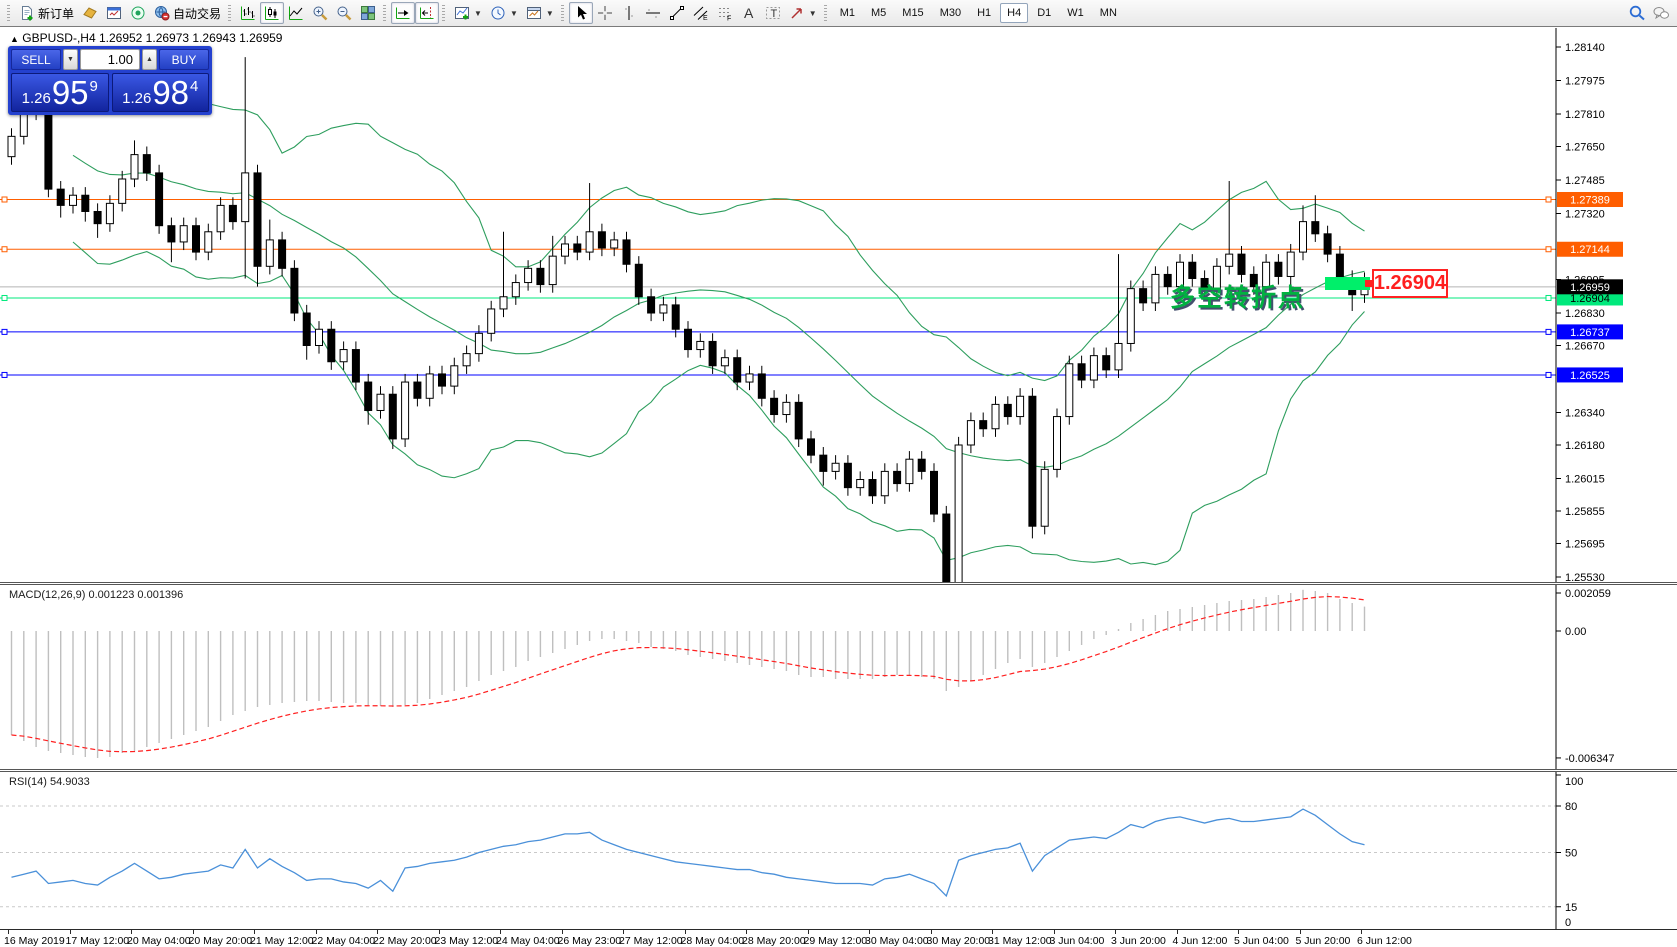  Describe the element at coordinates (653, 13) in the screenshot. I see `horizontal-line-button` at that location.